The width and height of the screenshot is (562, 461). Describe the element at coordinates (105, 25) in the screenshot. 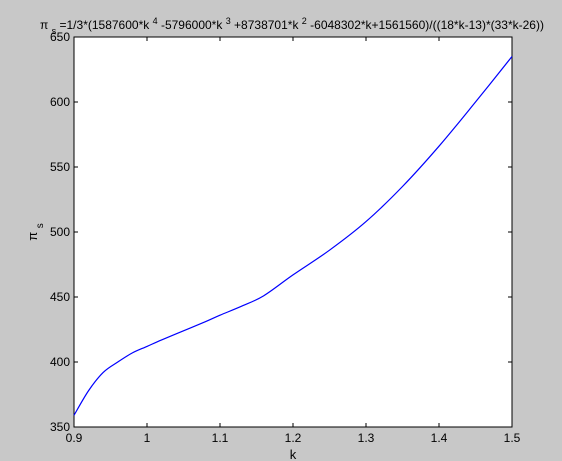

I see `title-part: =1/3*(1587600*k` at that location.